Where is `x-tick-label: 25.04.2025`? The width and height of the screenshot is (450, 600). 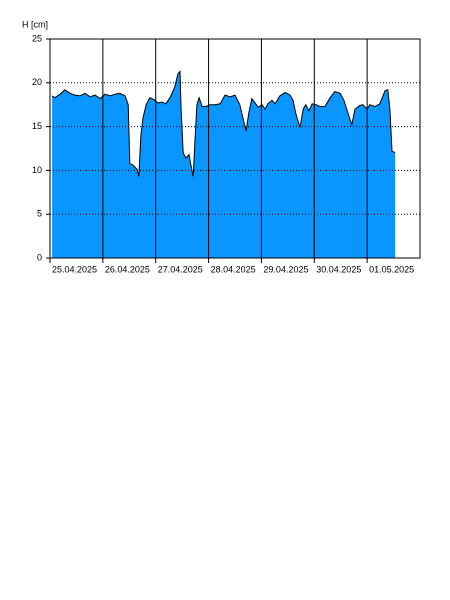
x-tick-label: 25.04.2025 is located at coordinates (74, 269).